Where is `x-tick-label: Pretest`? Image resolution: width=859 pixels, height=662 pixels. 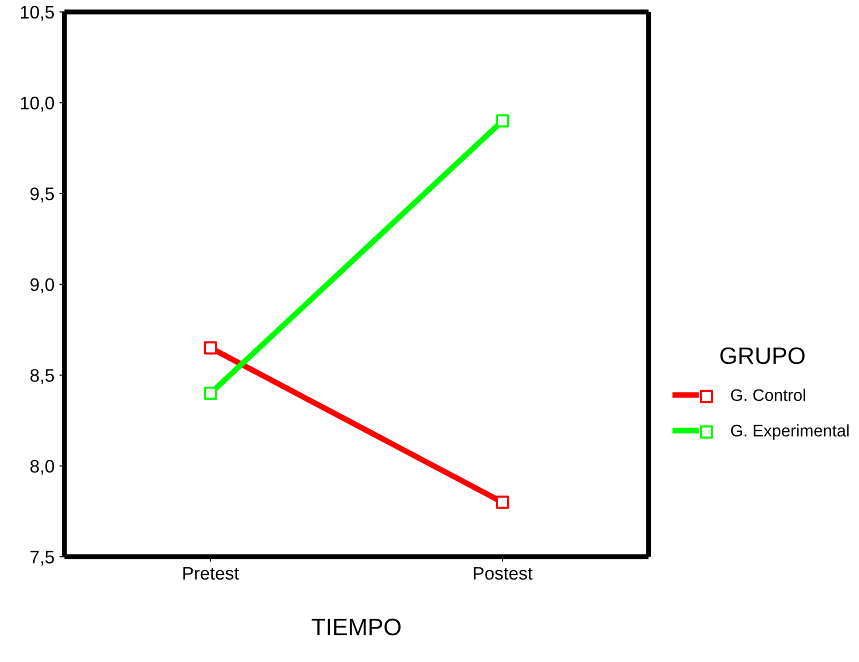 x-tick-label: Pretest is located at coordinates (211, 573).